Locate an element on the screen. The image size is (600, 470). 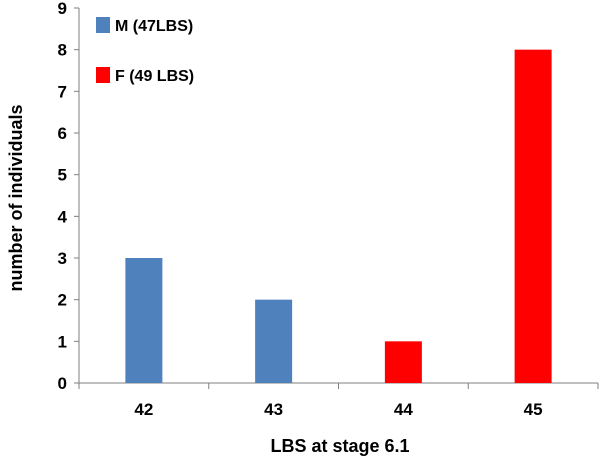
x-axis-title: LBS at stage 6.1 is located at coordinates (339, 446).